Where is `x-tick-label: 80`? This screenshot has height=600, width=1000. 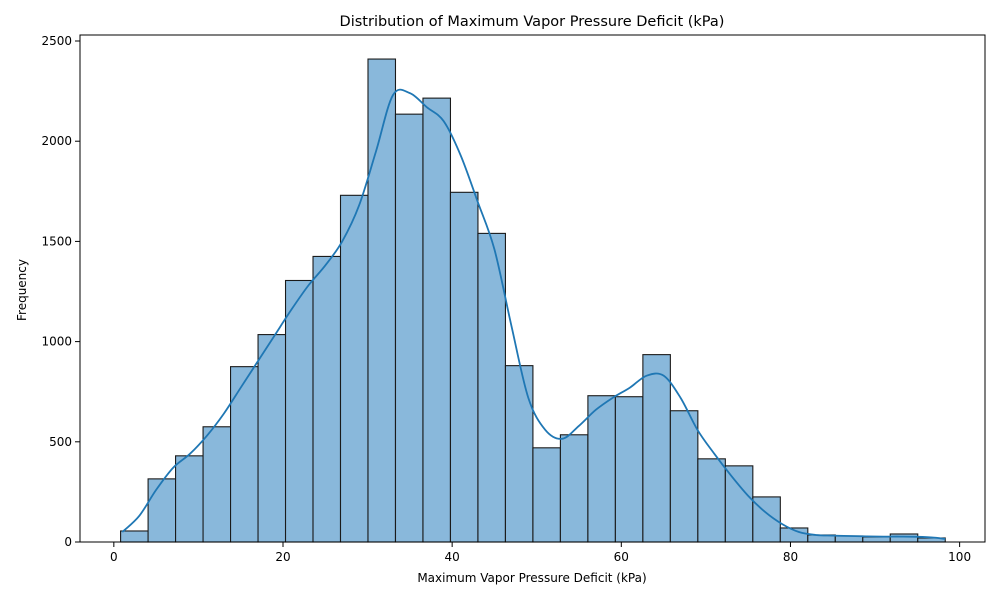
x-tick-label: 80 is located at coordinates (790, 557).